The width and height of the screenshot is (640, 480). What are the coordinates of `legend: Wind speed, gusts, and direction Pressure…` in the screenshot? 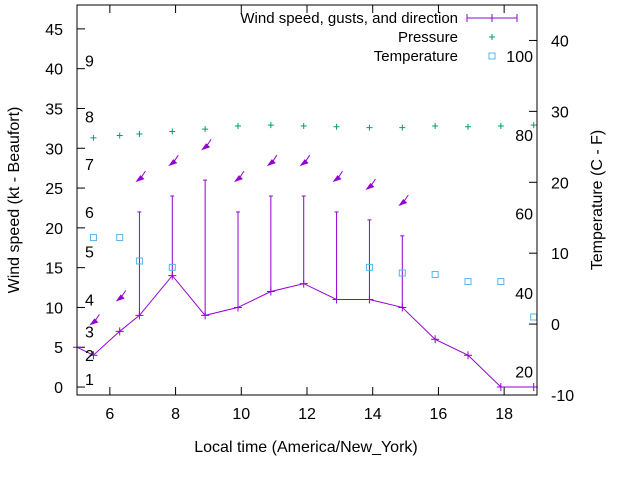 It's located at (379, 37).